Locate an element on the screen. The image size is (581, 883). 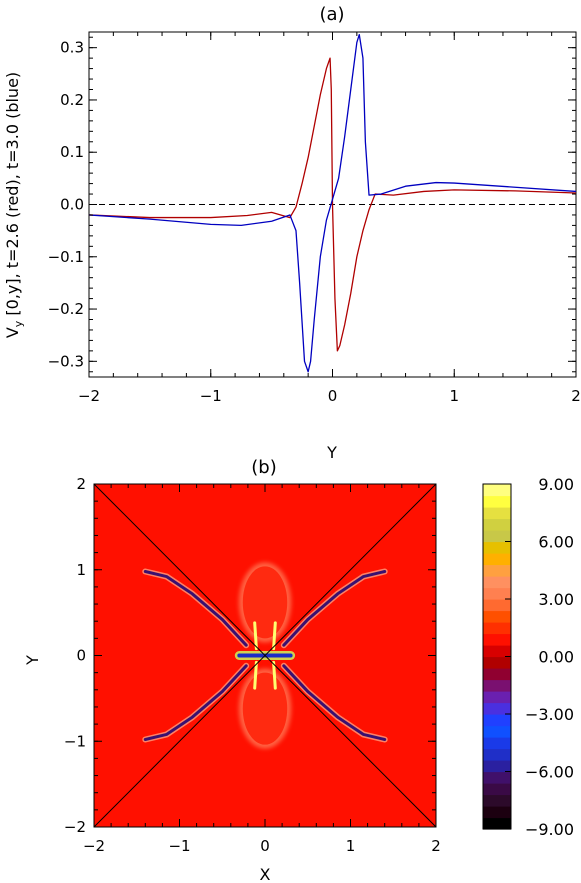
y-tick-label: −0.3 is located at coordinates (66, 361).